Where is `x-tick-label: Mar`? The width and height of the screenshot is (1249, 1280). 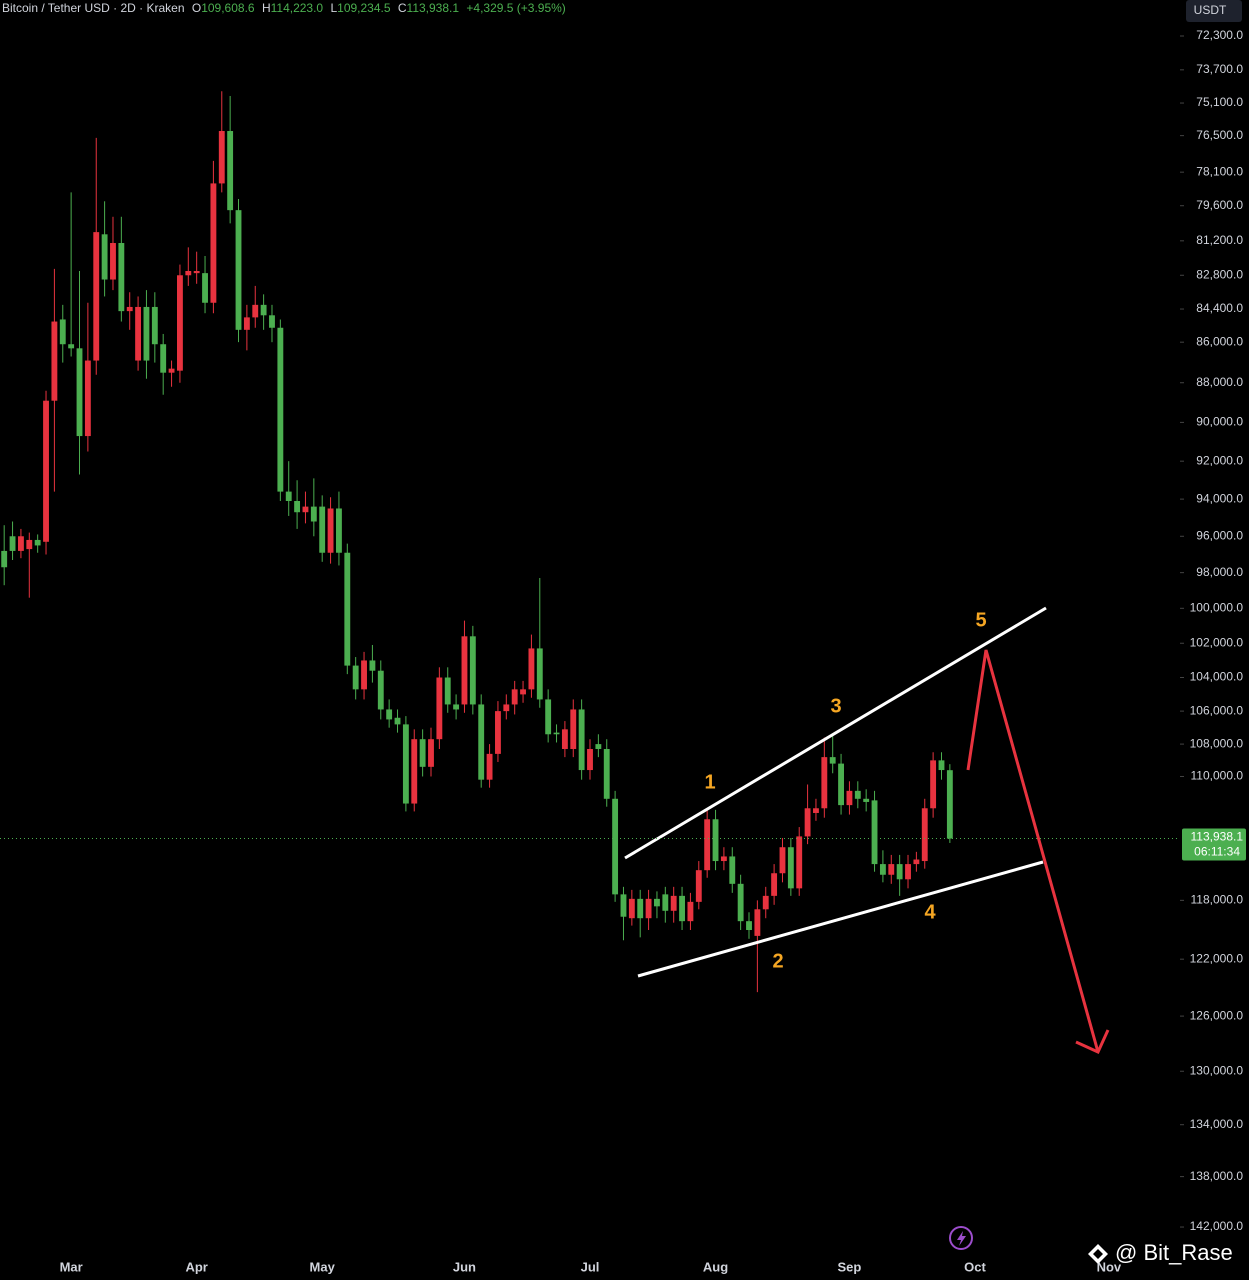 x-tick-label: Mar is located at coordinates (71, 1266).